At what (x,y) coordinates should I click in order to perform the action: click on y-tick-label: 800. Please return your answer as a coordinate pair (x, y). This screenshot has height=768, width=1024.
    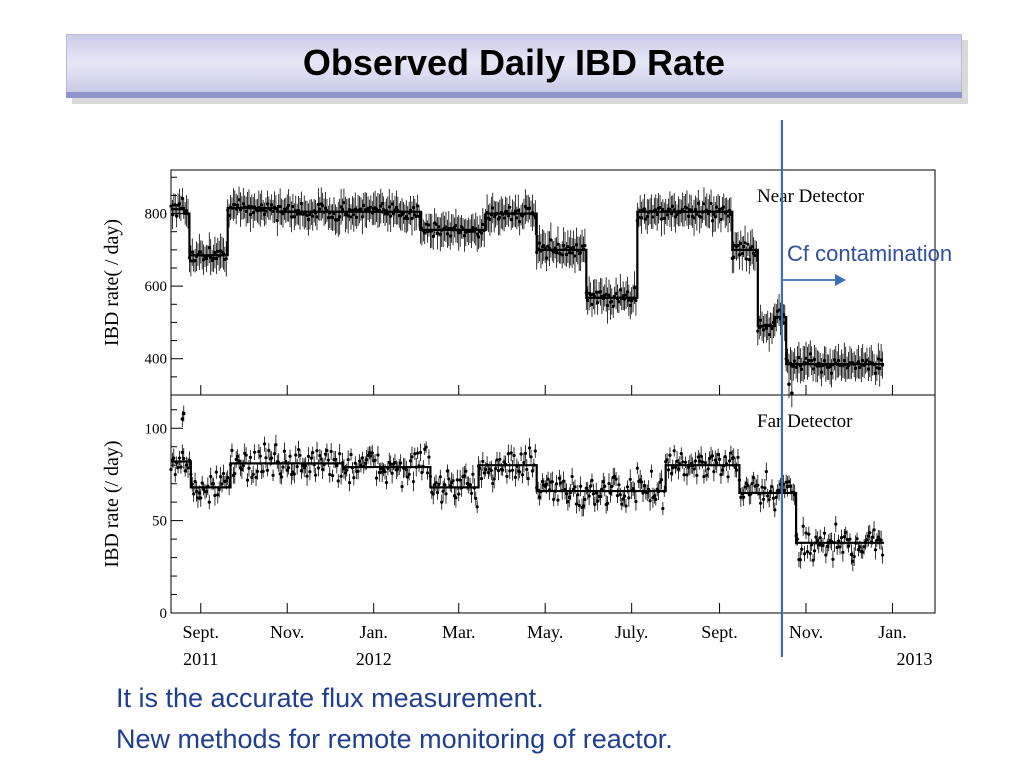
    Looking at the image, I should click on (156, 215).